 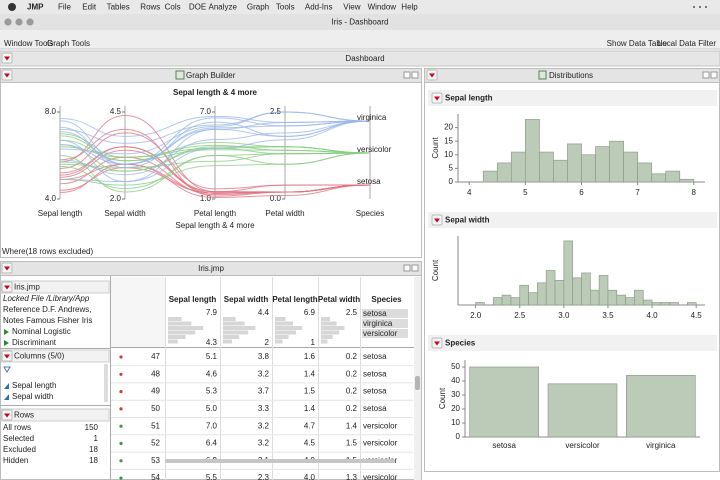 What do you see at coordinates (47, 320) in the screenshot?
I see `table-info: Notes Famous Fisher Iris` at bounding box center [47, 320].